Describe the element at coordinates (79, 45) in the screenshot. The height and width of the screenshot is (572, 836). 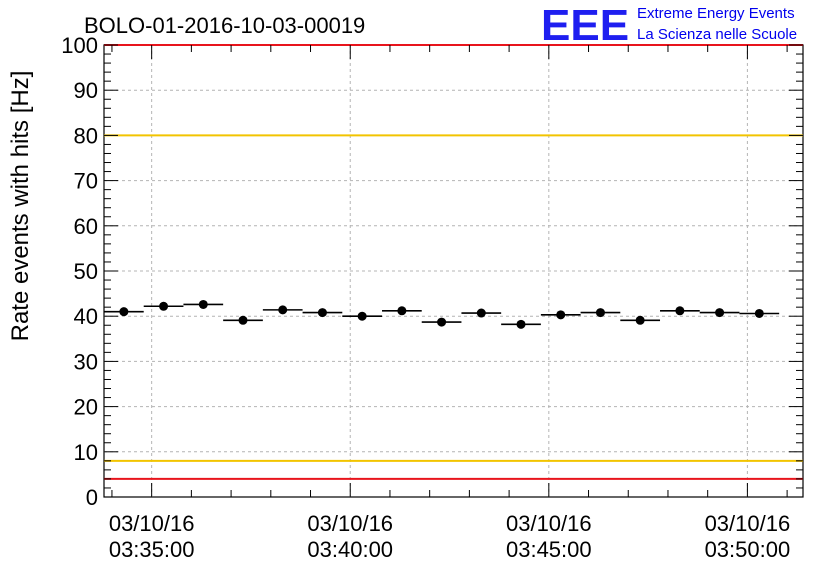
I see `y-tick-label: 100` at that location.